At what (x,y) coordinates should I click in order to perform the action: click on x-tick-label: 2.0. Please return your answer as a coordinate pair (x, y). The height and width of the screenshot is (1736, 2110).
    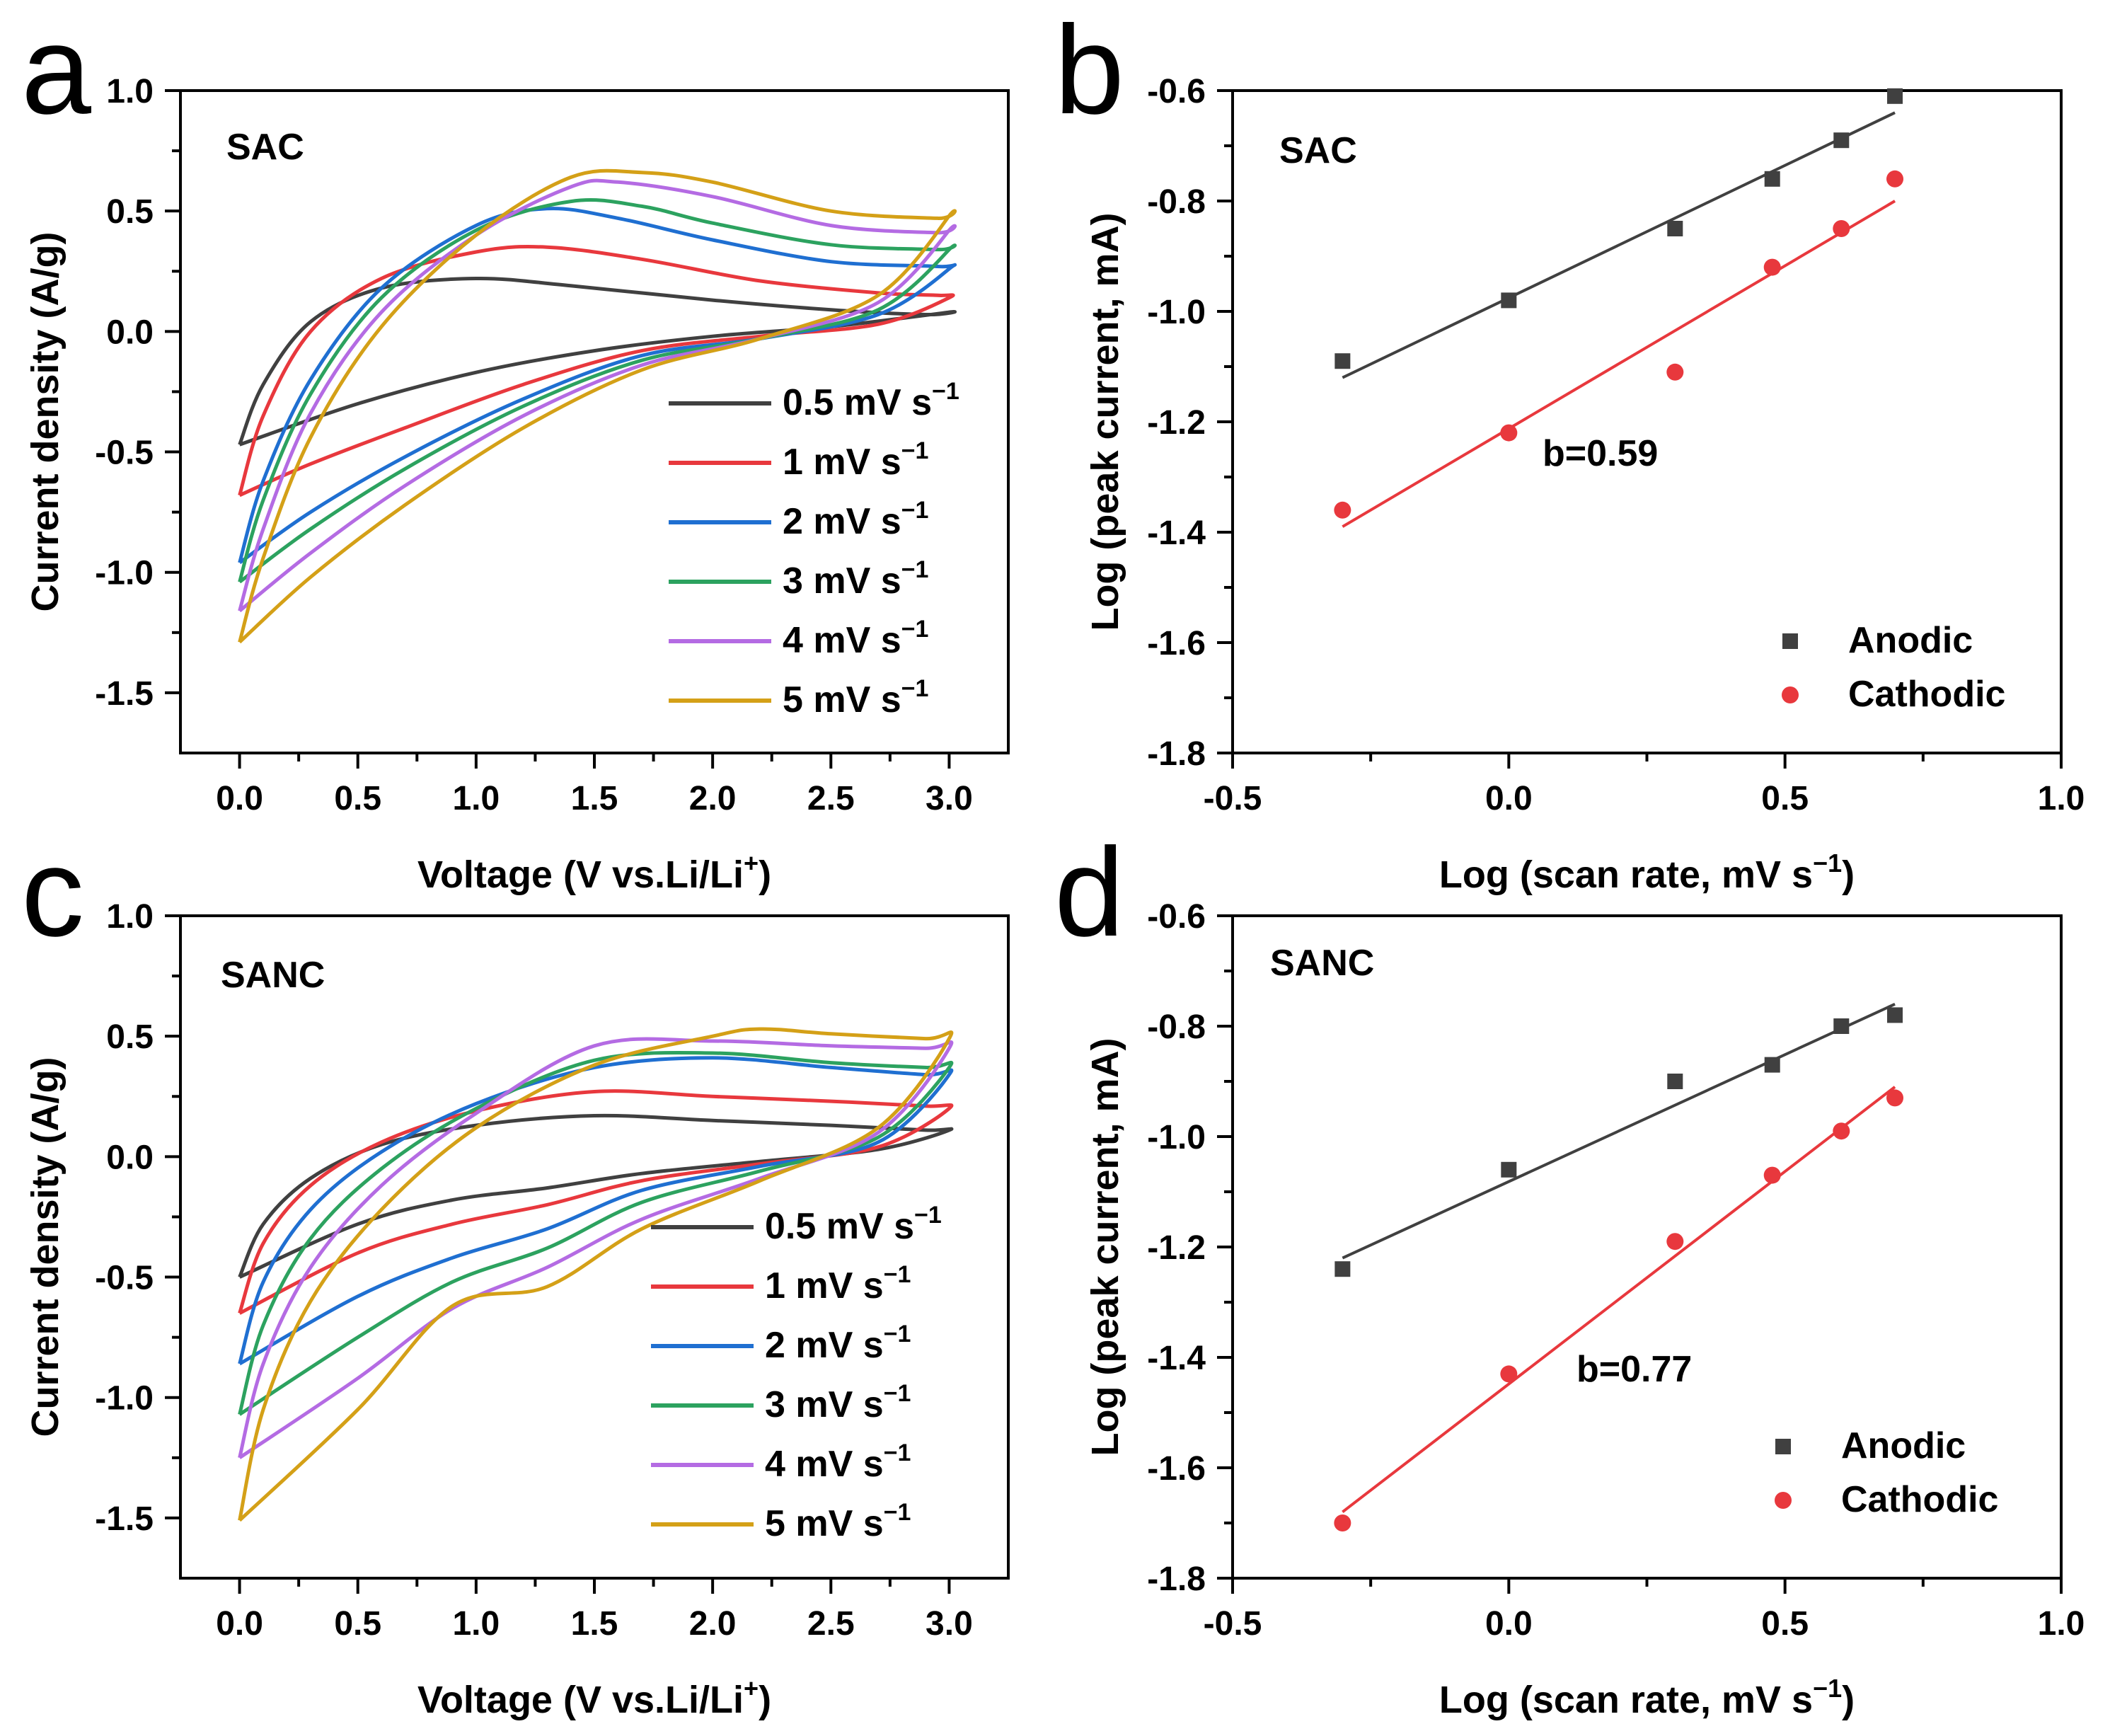
    Looking at the image, I should click on (713, 798).